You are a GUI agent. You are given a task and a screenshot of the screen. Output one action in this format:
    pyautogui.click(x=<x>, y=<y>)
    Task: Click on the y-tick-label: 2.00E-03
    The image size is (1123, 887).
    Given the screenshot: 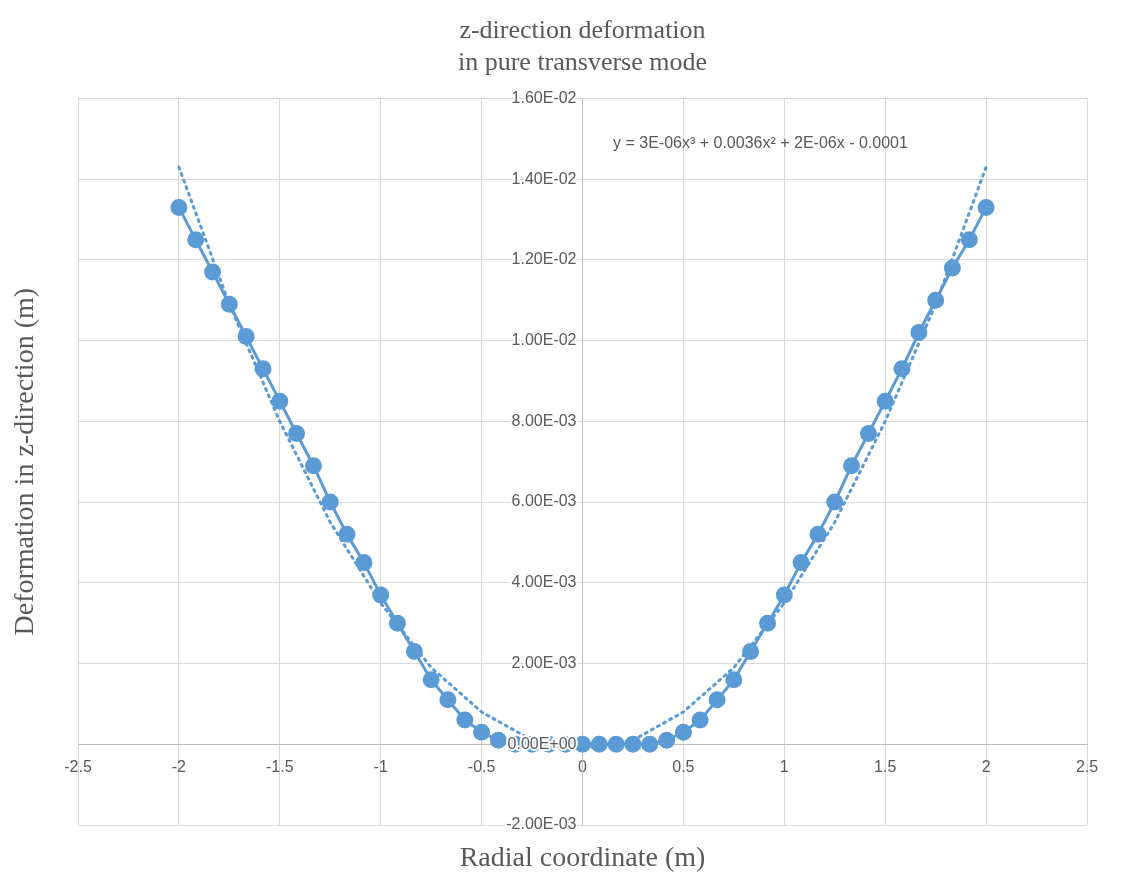 What is the action you would take?
    pyautogui.click(x=544, y=662)
    